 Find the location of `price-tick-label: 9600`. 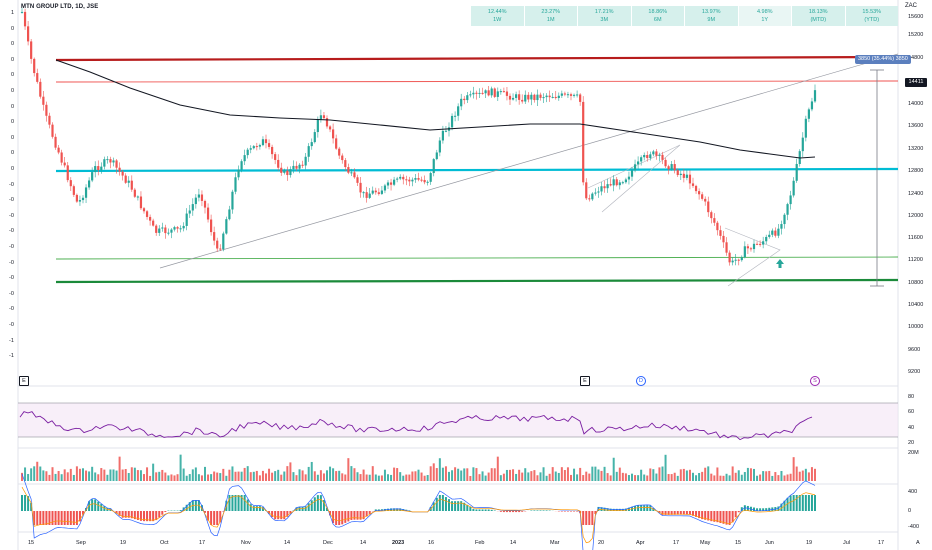

price-tick-label: 9600 is located at coordinates (914, 350).